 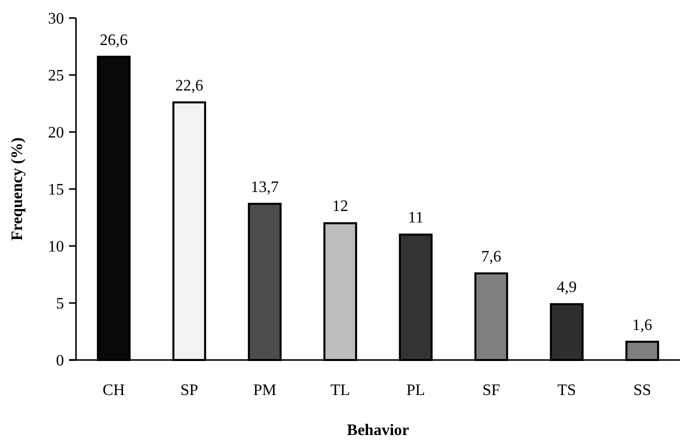 What do you see at coordinates (264, 187) in the screenshot?
I see `data-label: 13,7` at bounding box center [264, 187].